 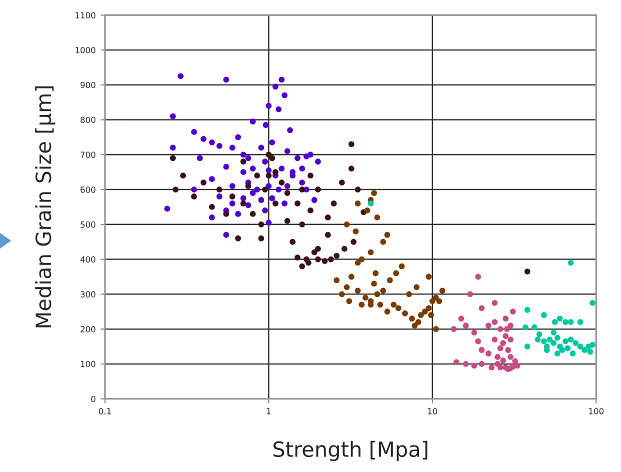 I want to click on y-tick-label: 300, so click(x=88, y=294).